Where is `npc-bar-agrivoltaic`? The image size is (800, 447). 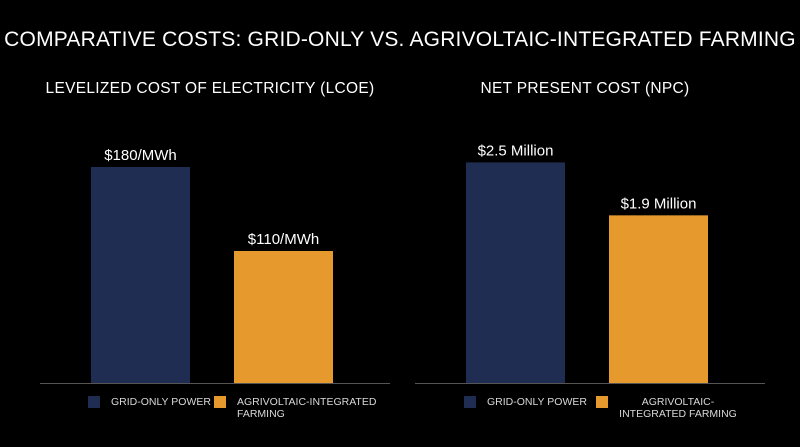 npc-bar-agrivoltaic is located at coordinates (658, 299).